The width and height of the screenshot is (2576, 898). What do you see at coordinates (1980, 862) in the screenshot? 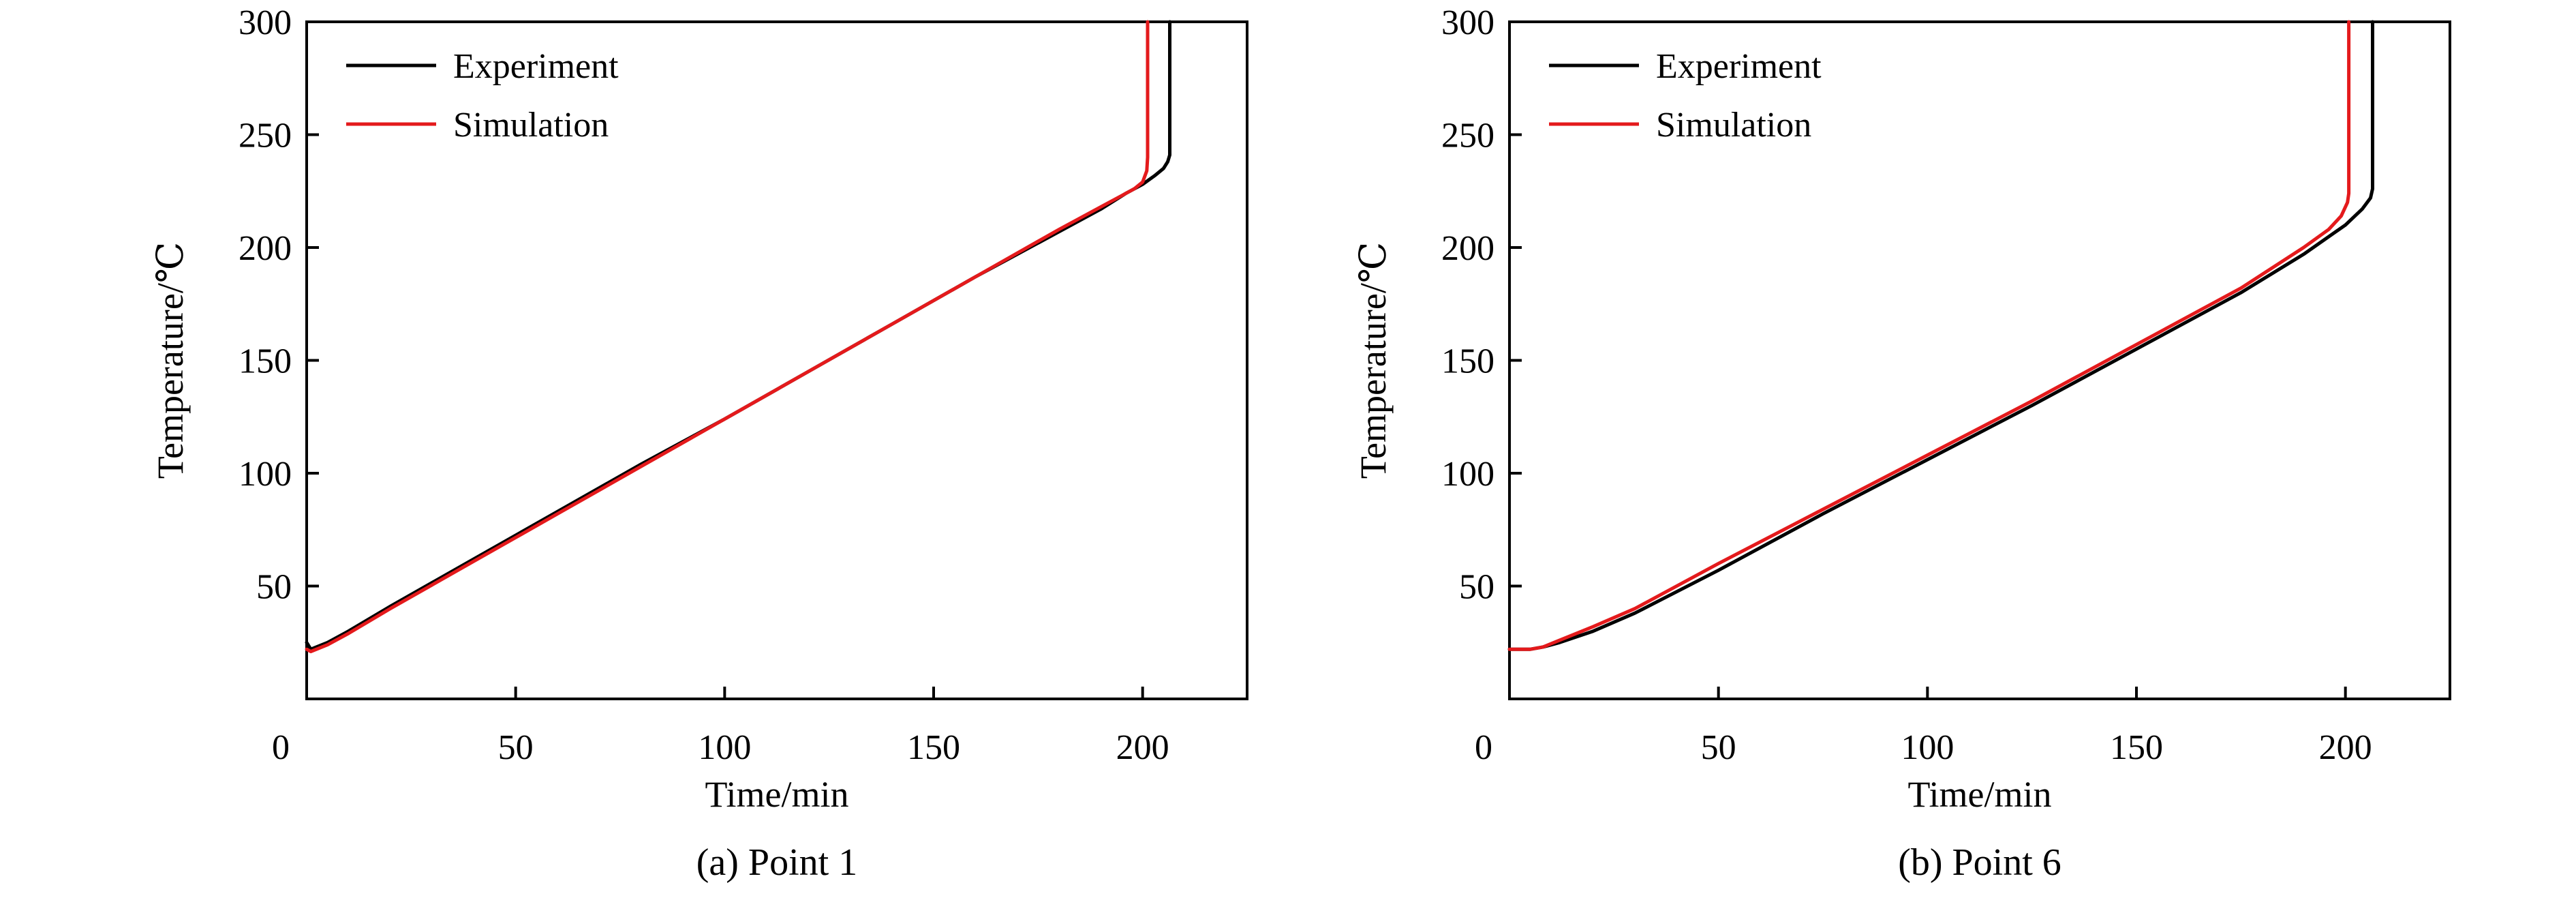
I see `panel-caption: (b) Point 6` at bounding box center [1980, 862].